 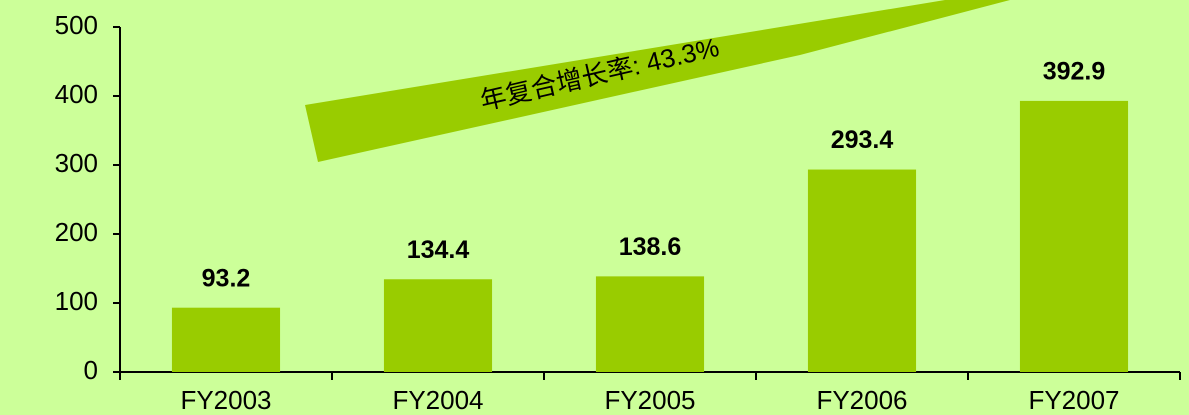 What do you see at coordinates (649, 400) in the screenshot?
I see `x-tick-label: FY2005` at bounding box center [649, 400].